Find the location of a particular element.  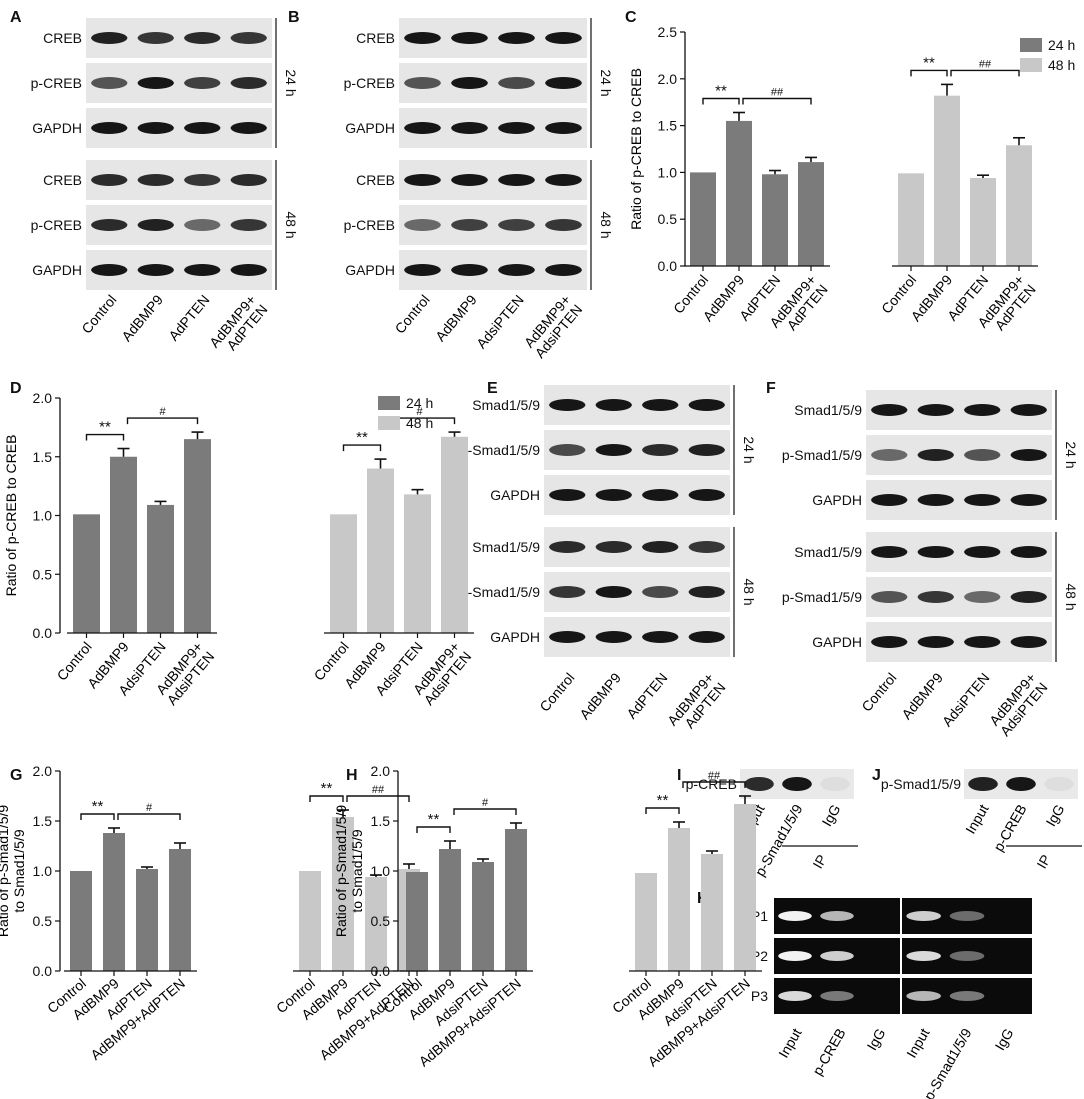

y-tick-label: 1.0 is located at coordinates (43, 516).